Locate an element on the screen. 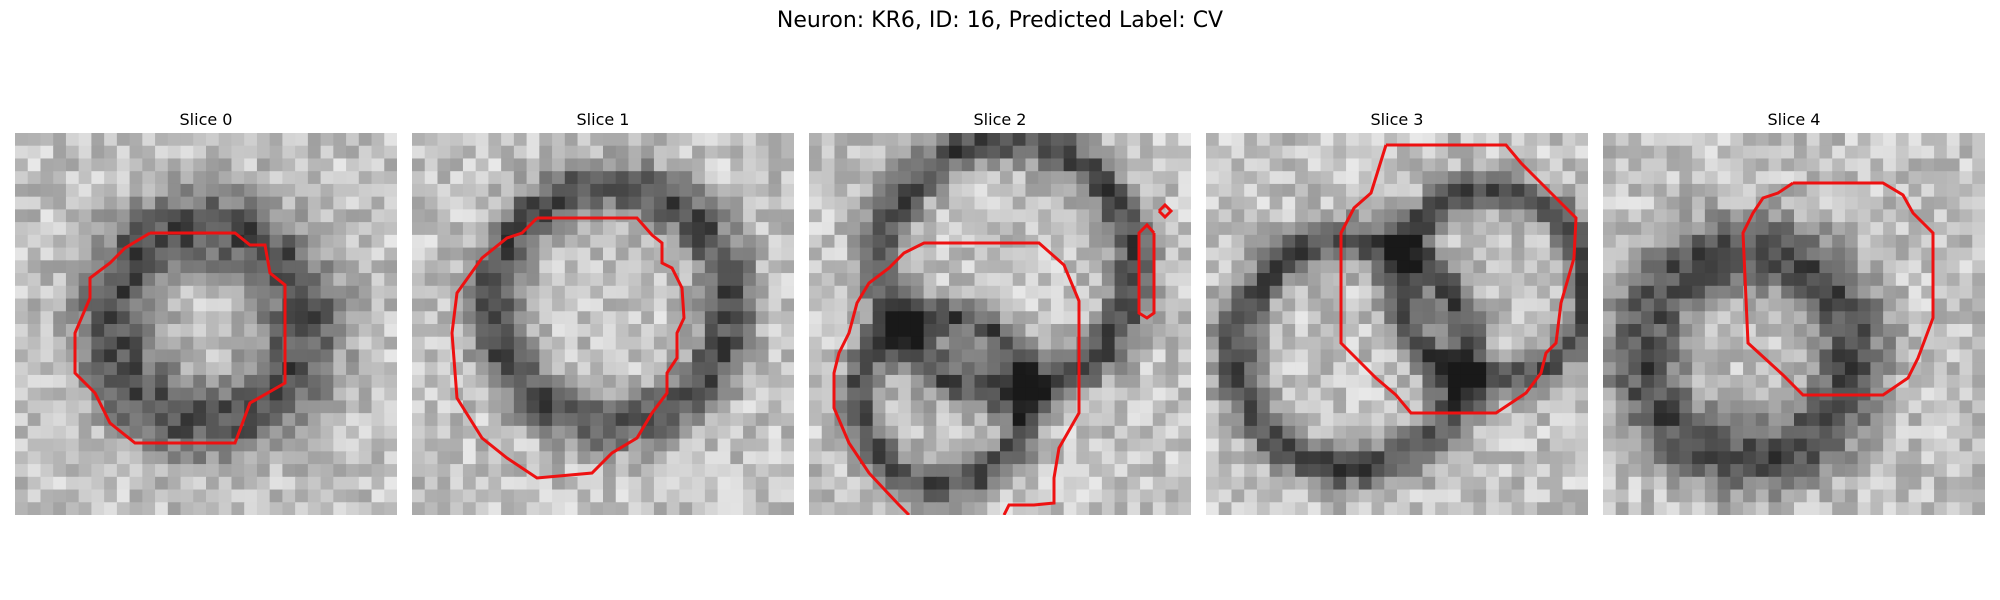 This screenshot has width=2000, height=600. slice-title-4: Slice 4 is located at coordinates (1794, 119).